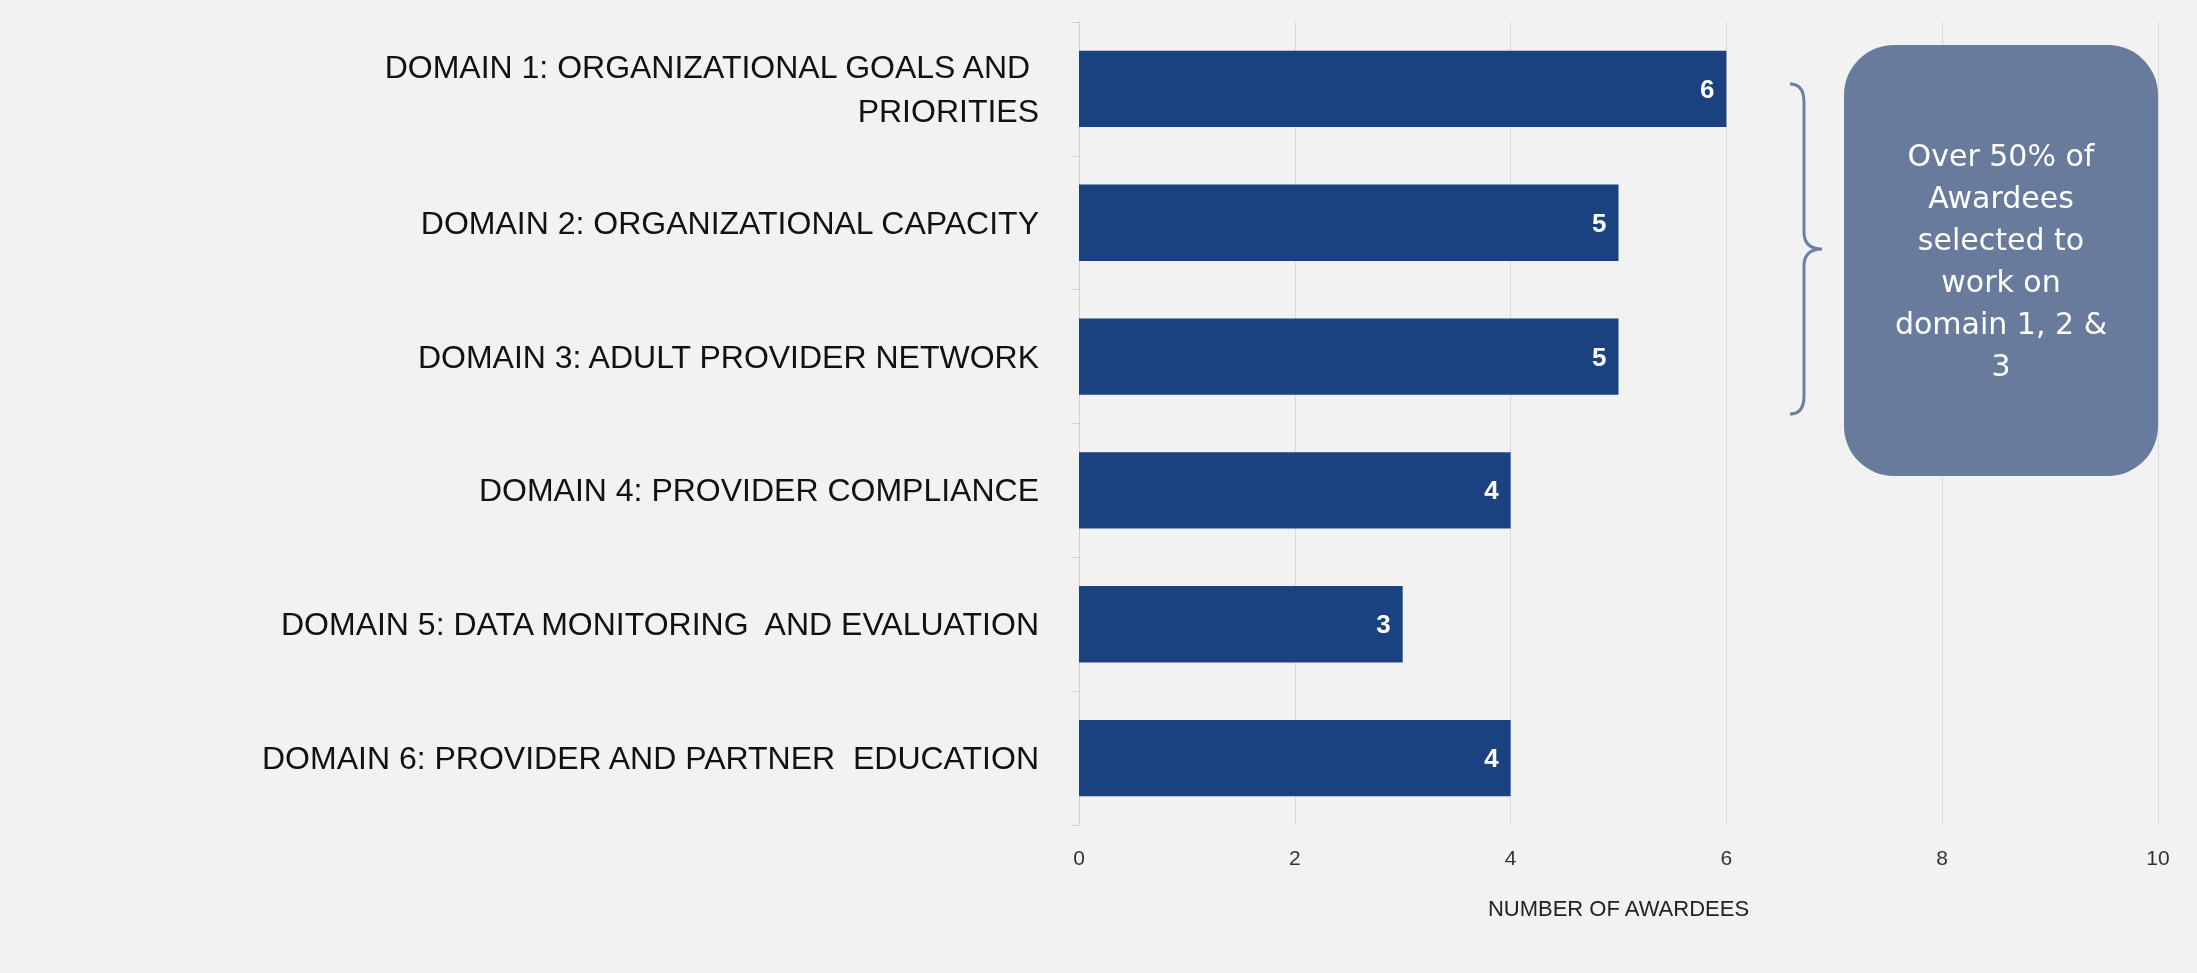  I want to click on y-tick-label: DOMAIN 5: DATA MONITORING AND EVALUATION, so click(659, 624).